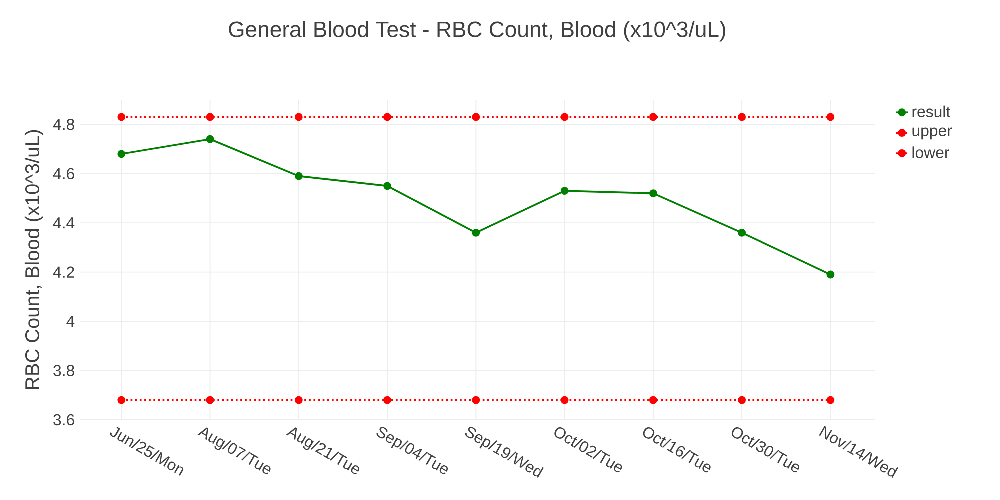  I want to click on legend-label: lower, so click(931, 152).